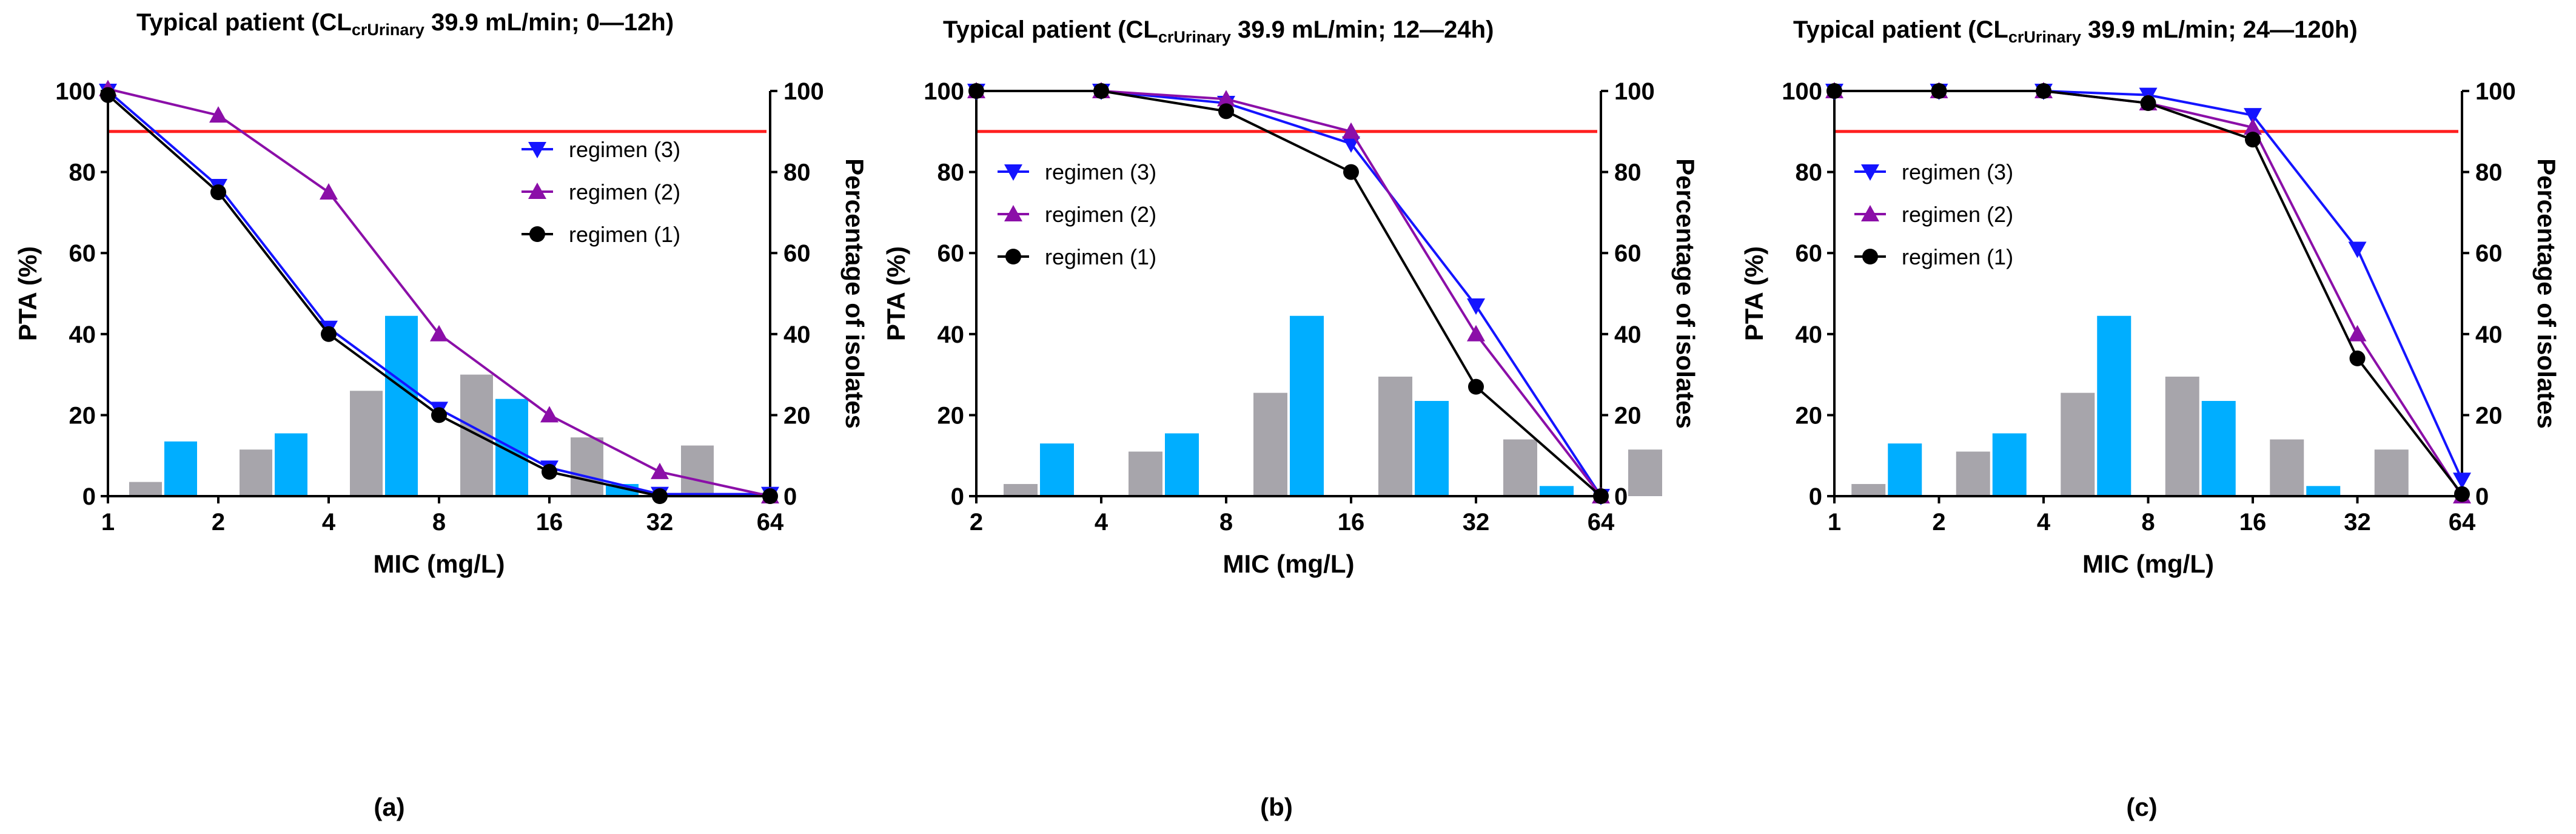  Describe the element at coordinates (1834, 522) in the screenshot. I see `x-tick-label: 1` at that location.